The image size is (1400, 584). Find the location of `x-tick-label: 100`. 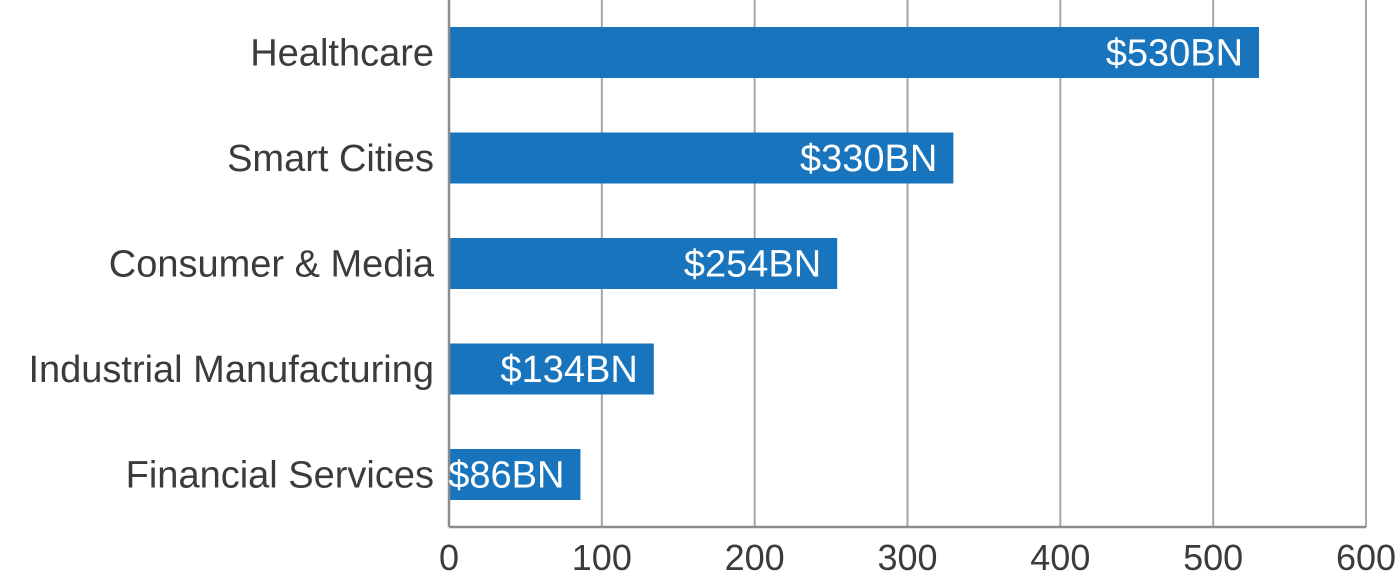

x-tick-label: 100 is located at coordinates (602, 557).